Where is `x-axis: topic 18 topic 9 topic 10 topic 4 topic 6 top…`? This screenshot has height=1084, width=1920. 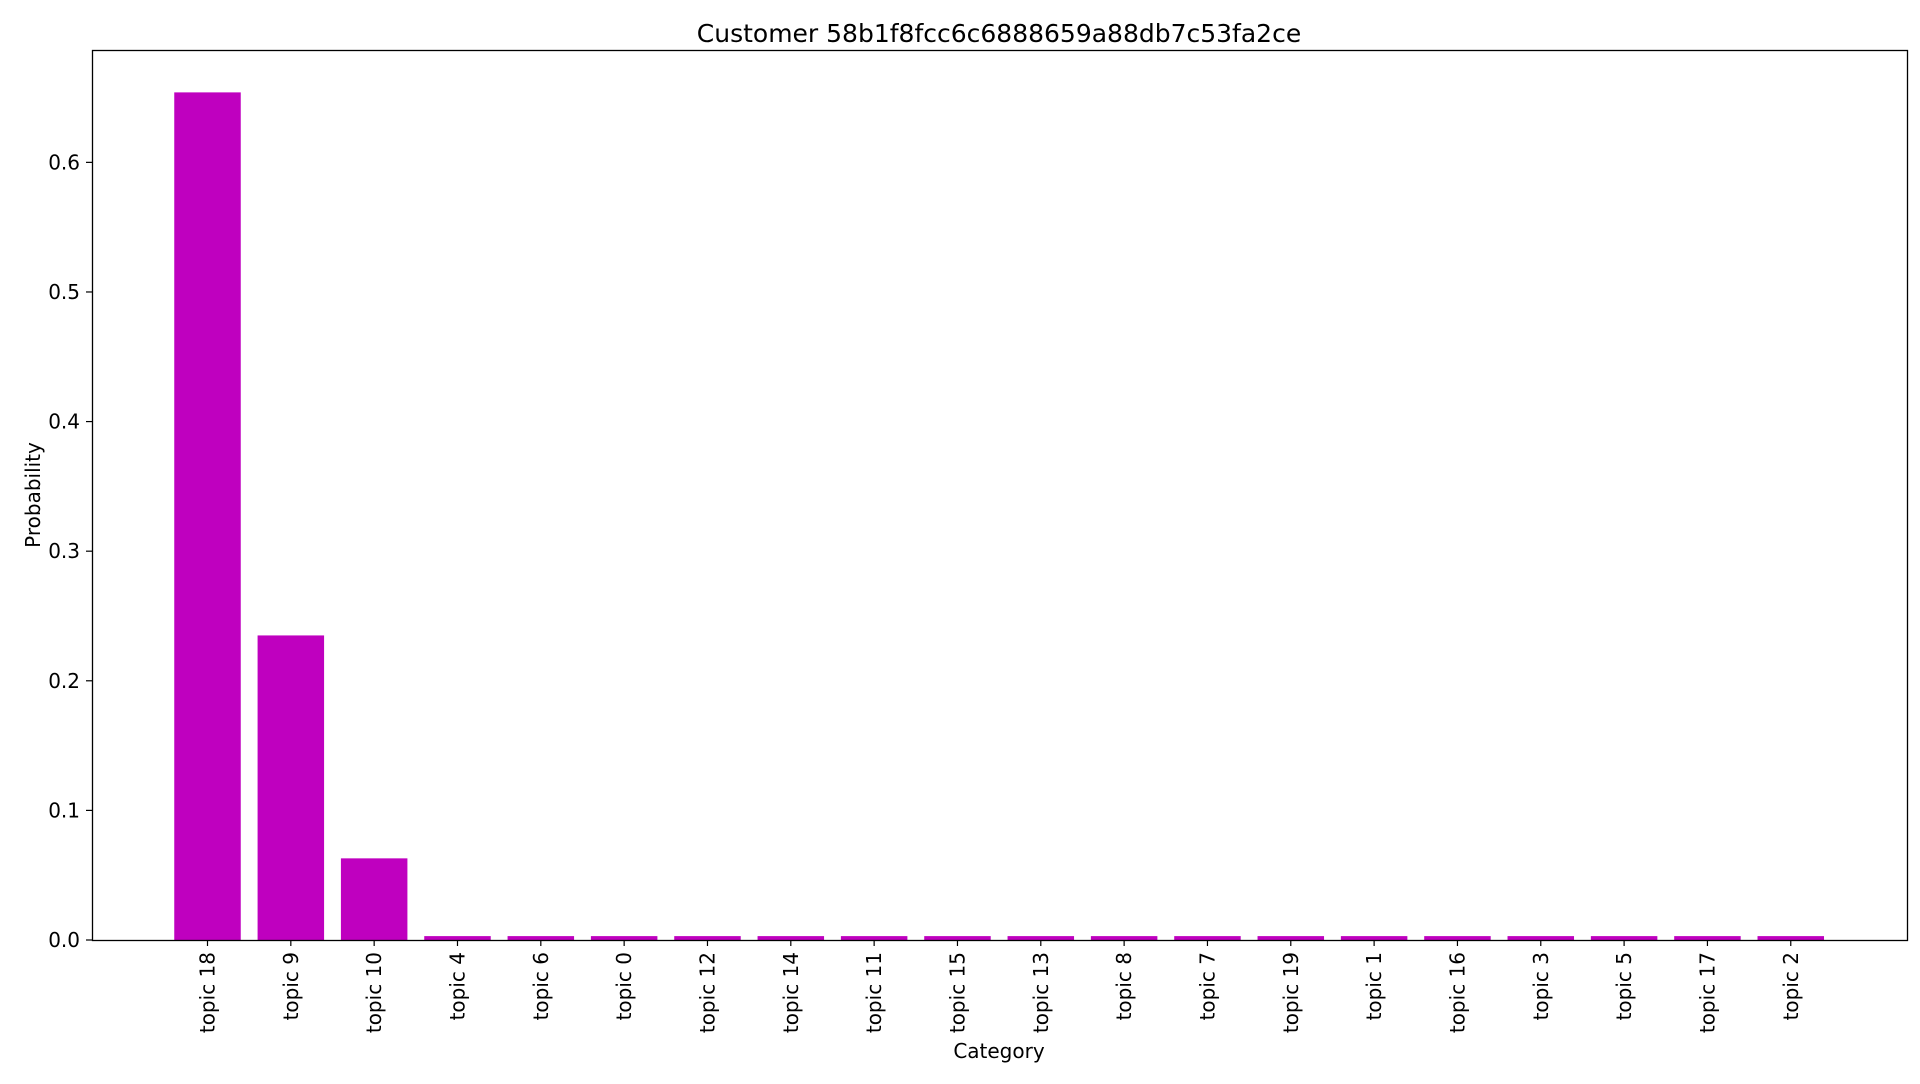
x-axis: topic 18 topic 9 topic 10 topic 4 topic 6 top… is located at coordinates (999, 986).